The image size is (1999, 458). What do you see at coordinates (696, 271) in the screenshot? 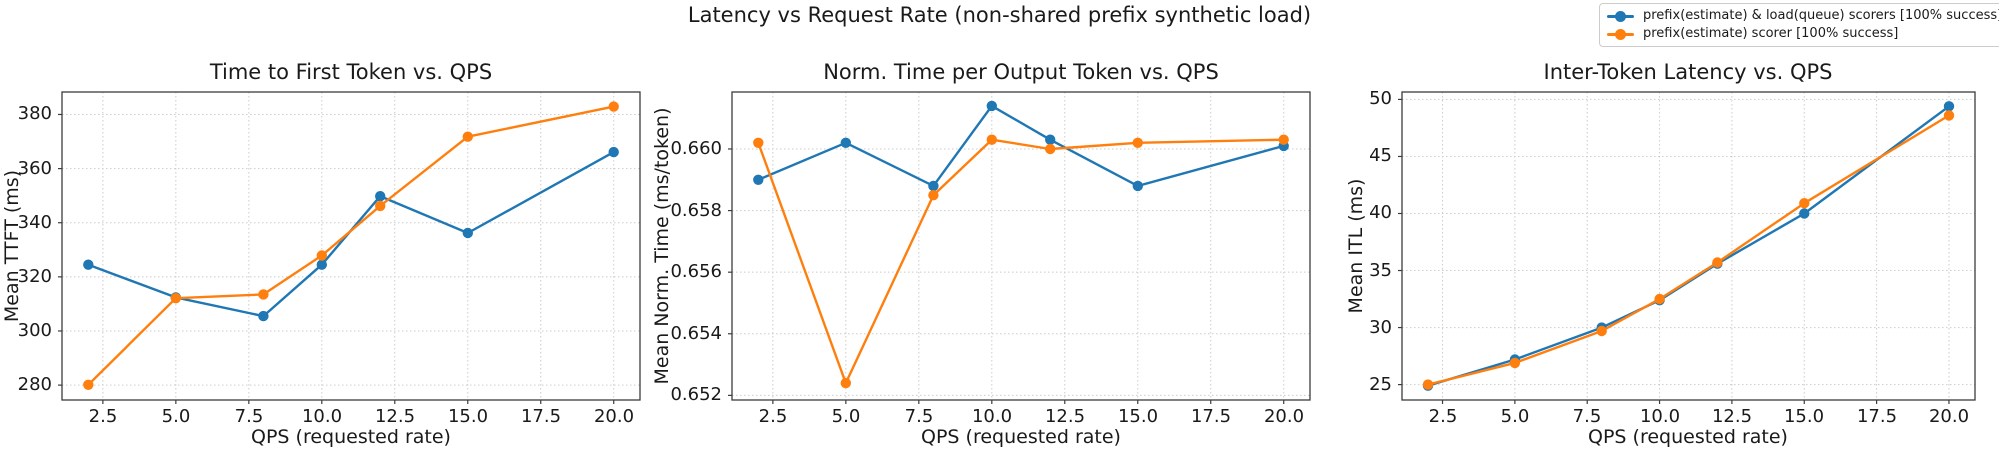
I see `y-tick-label: 0.656` at bounding box center [696, 271].